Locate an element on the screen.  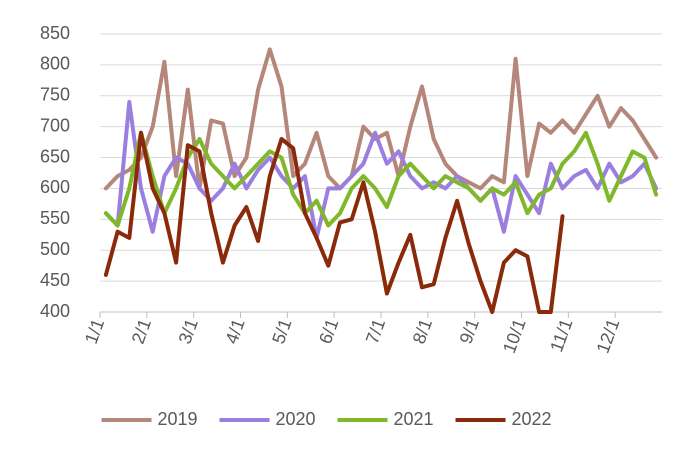
x-tick-label: 2/1 is located at coordinates (141, 331).